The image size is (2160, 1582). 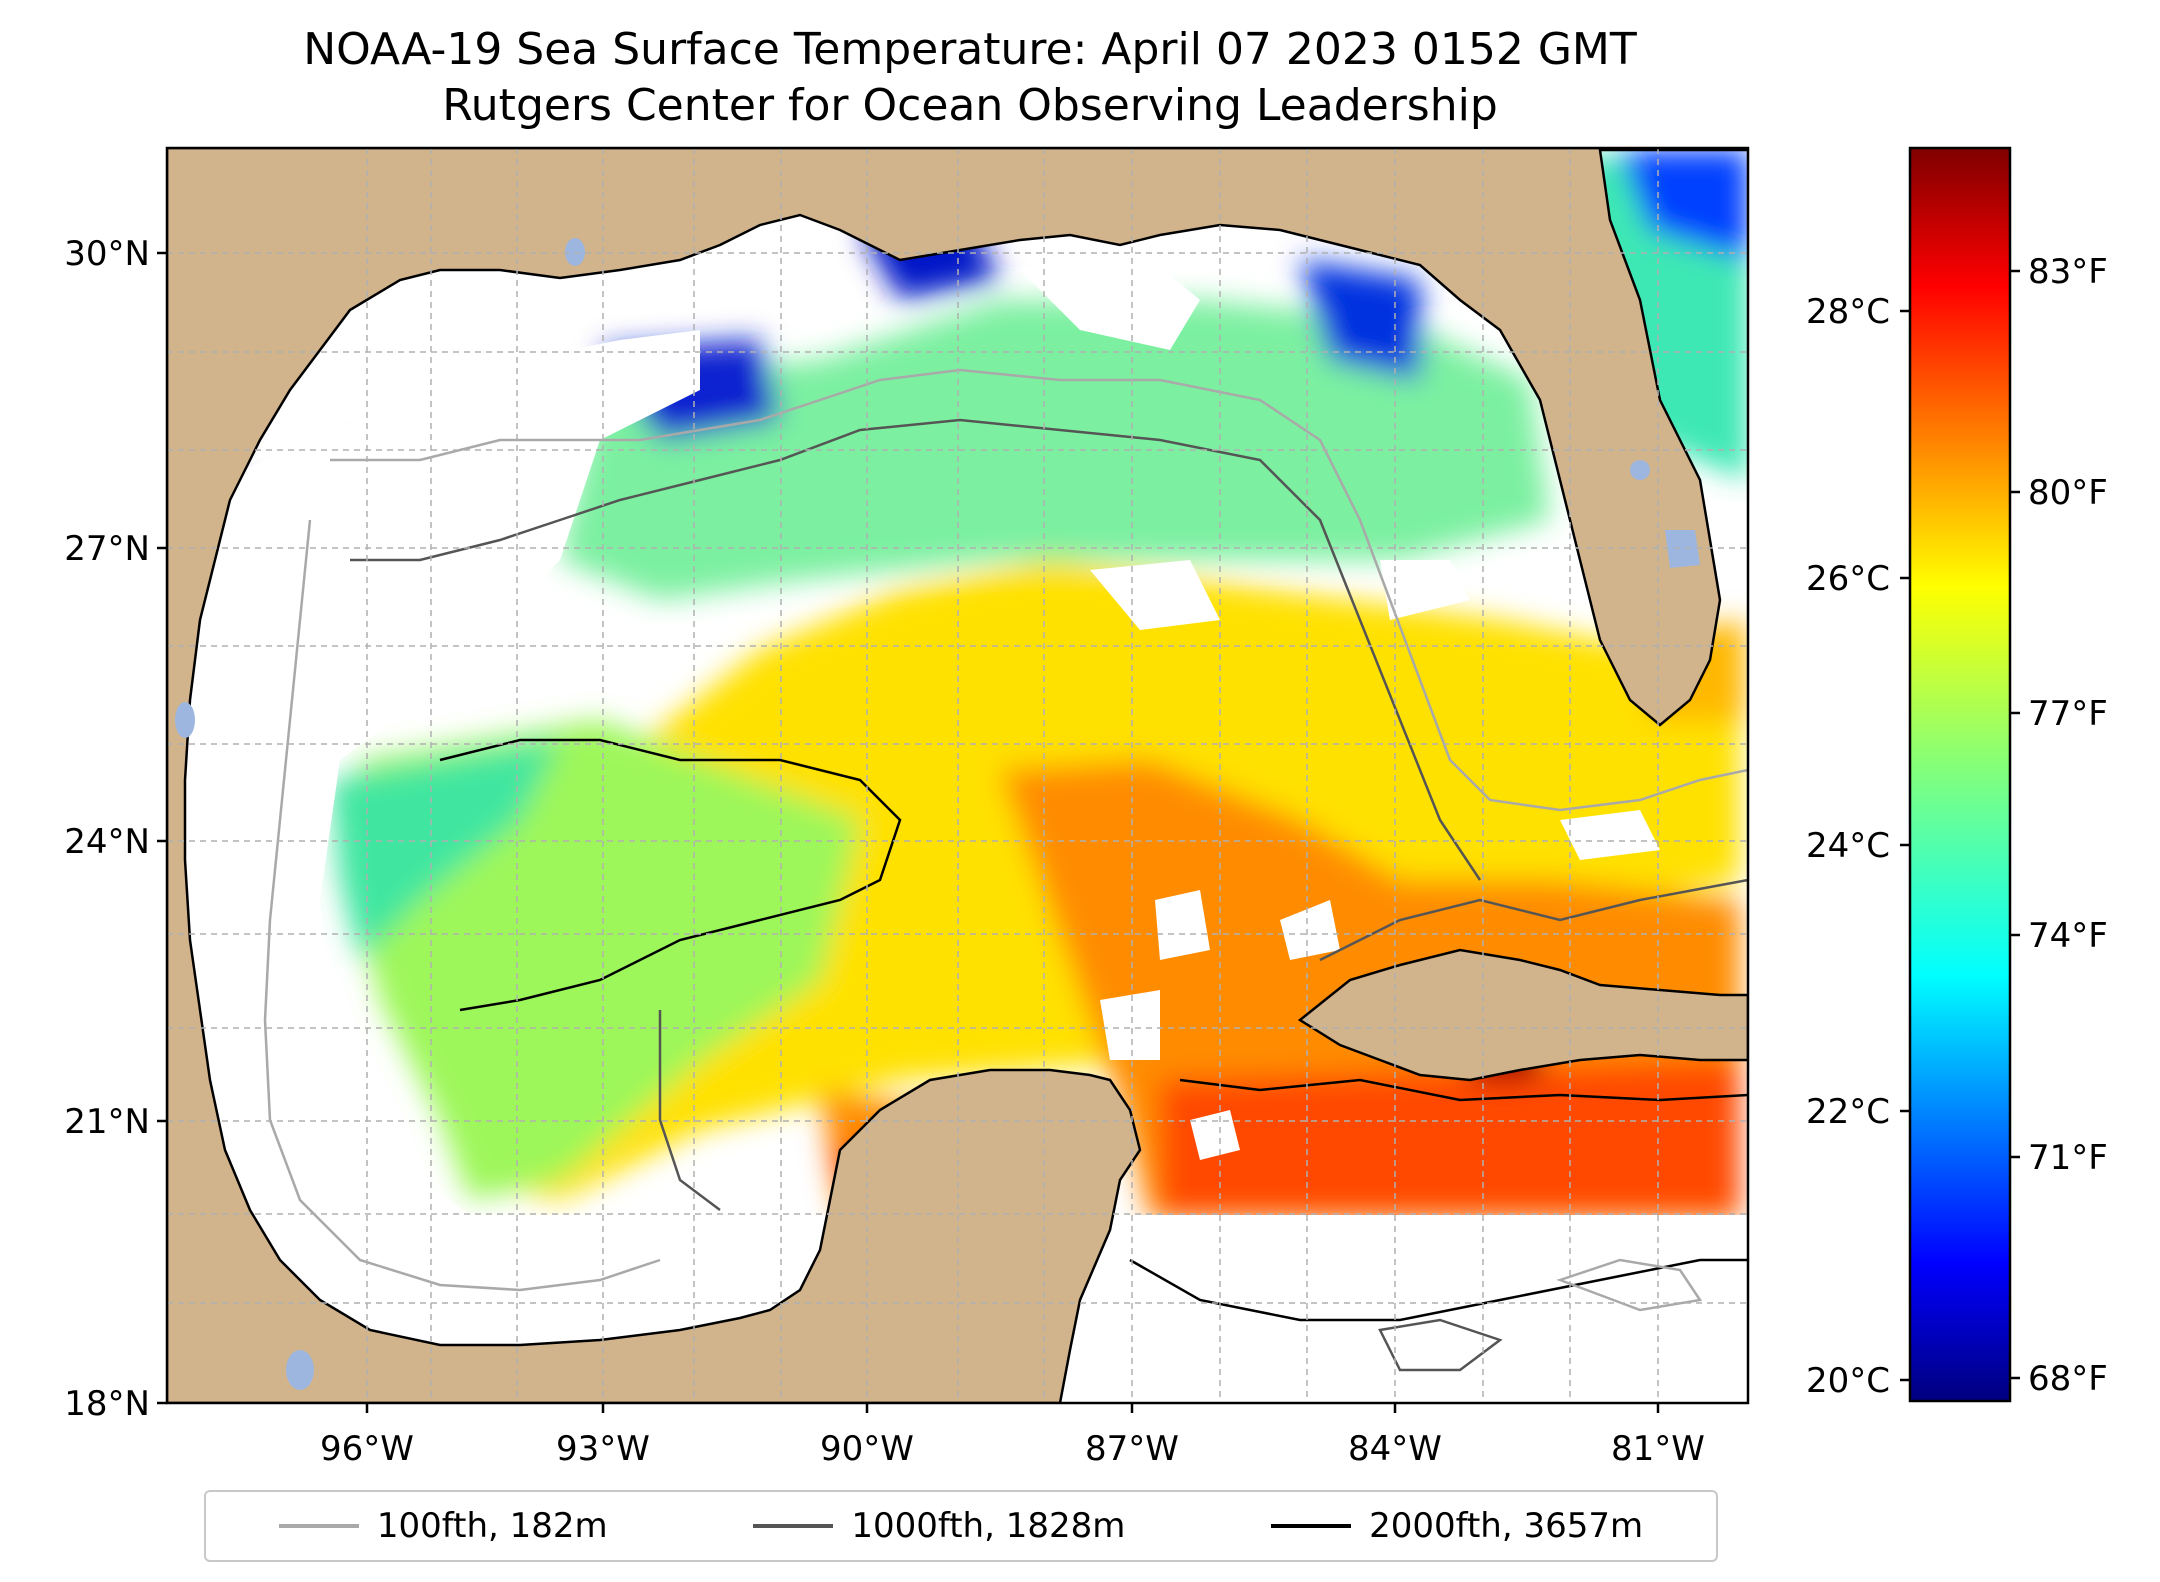 I want to click on fahrenheit-tick-label: 68°F, so click(x=2068, y=1379).